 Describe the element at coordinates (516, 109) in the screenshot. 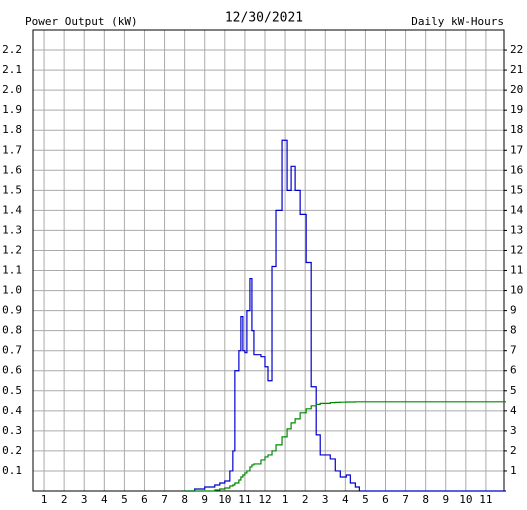

I see `y2-tick-label: 19` at that location.